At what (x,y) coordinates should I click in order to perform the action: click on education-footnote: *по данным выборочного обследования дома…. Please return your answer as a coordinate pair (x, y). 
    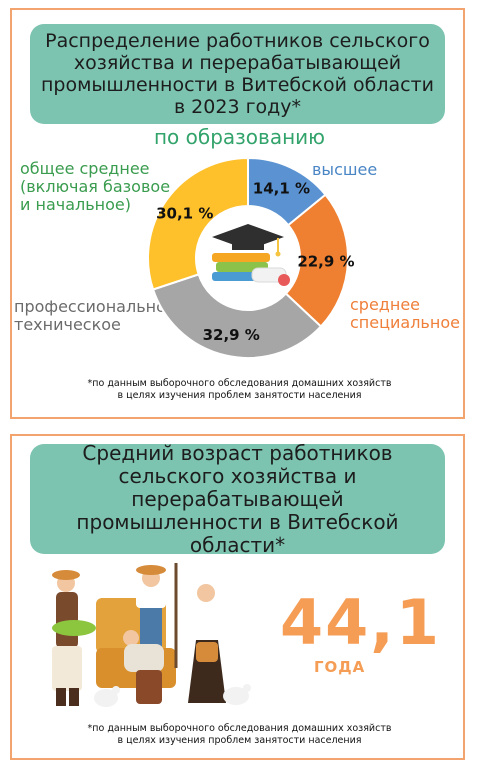
    Looking at the image, I should click on (239, 389).